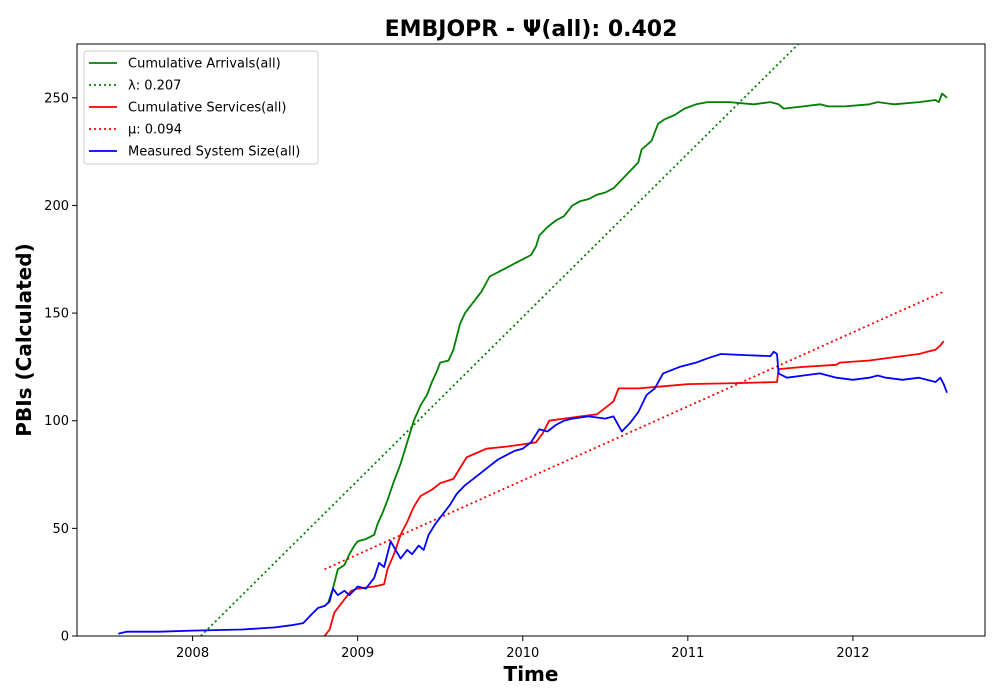 The height and width of the screenshot is (700, 1000). What do you see at coordinates (60, 529) in the screenshot?
I see `y-tick-label: 50` at bounding box center [60, 529].